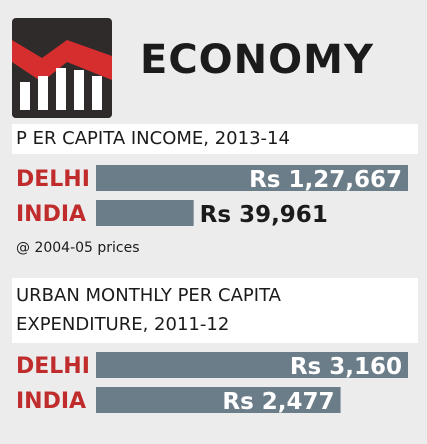 This screenshot has width=427, height=444. I want to click on prices-footnote: @ 2004-05 prices, so click(78, 248).